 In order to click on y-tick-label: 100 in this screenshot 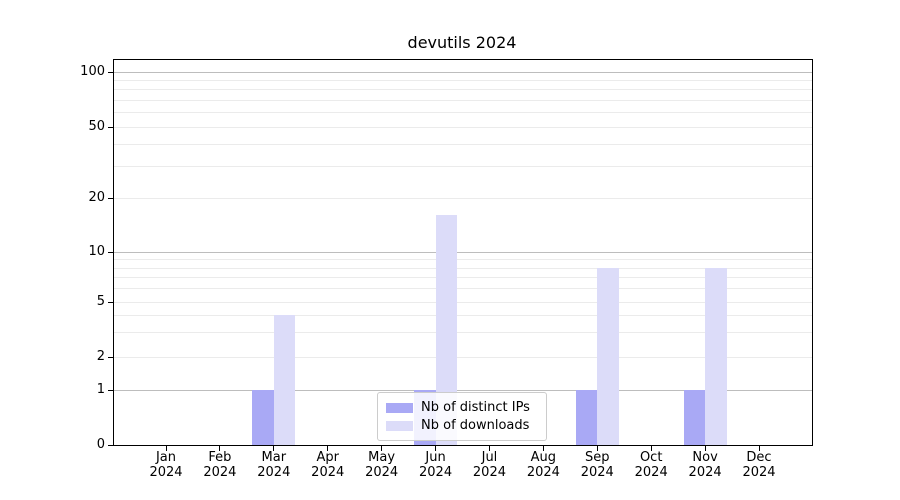, I will do `click(92, 71)`.